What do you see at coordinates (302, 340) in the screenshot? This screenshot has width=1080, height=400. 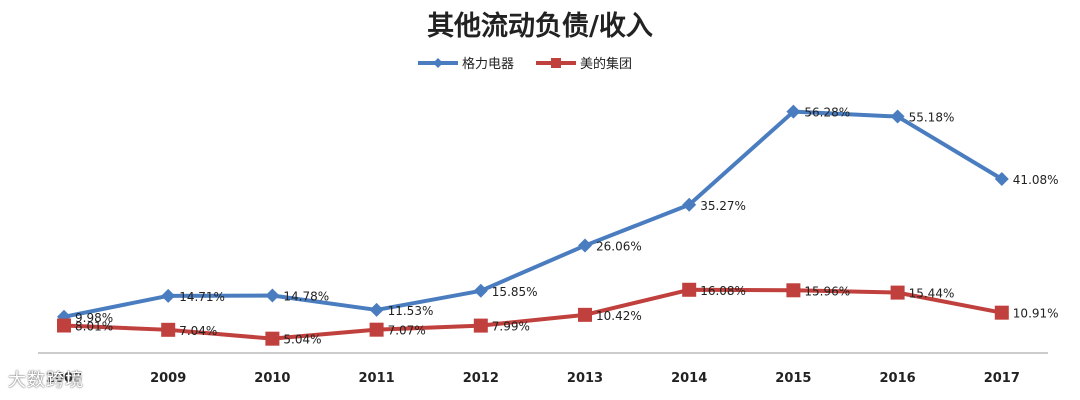 I see `data-label: 5.04%` at bounding box center [302, 340].